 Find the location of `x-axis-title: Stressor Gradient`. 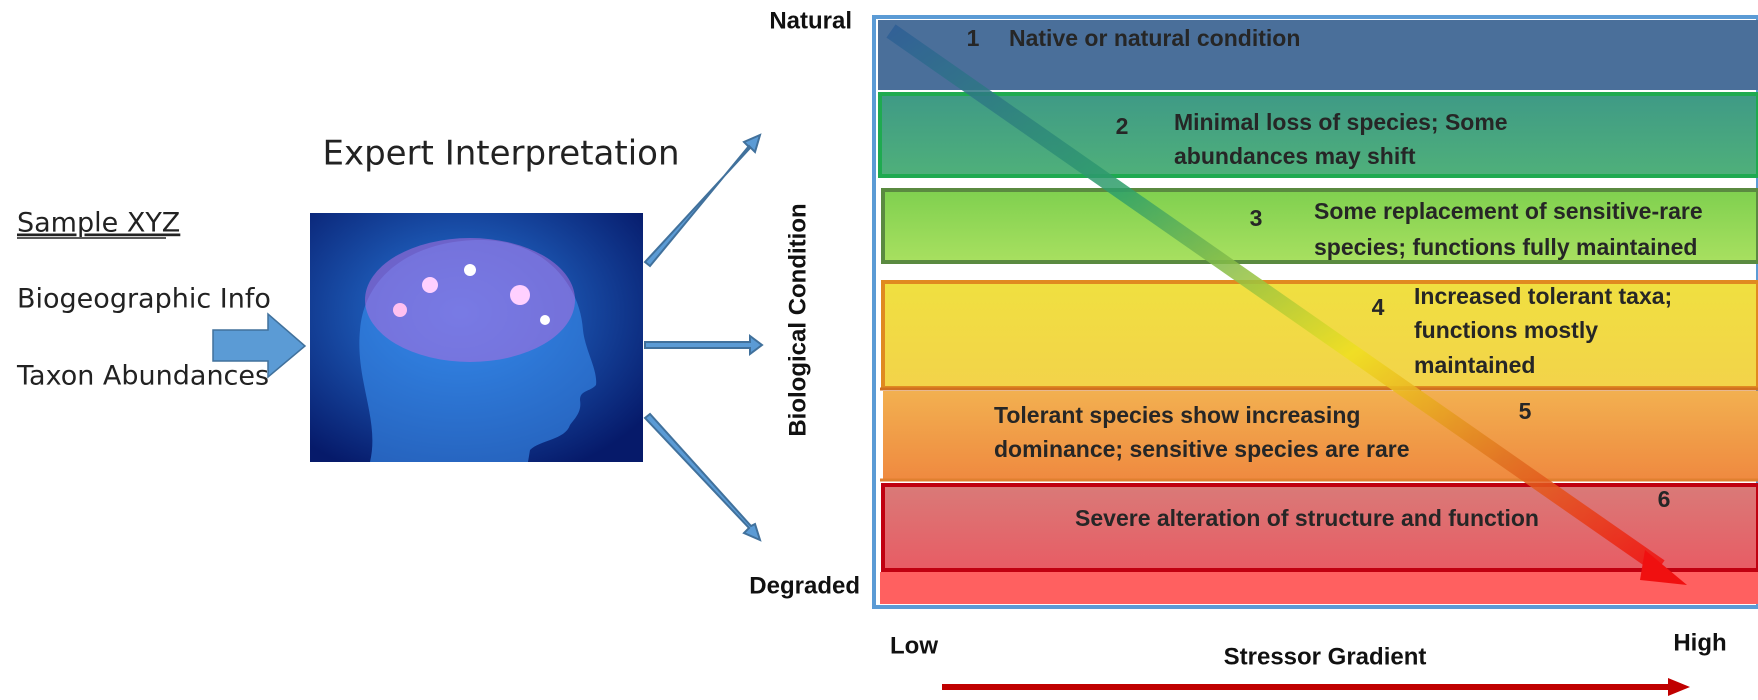

x-axis-title: Stressor Gradient is located at coordinates (1325, 656).